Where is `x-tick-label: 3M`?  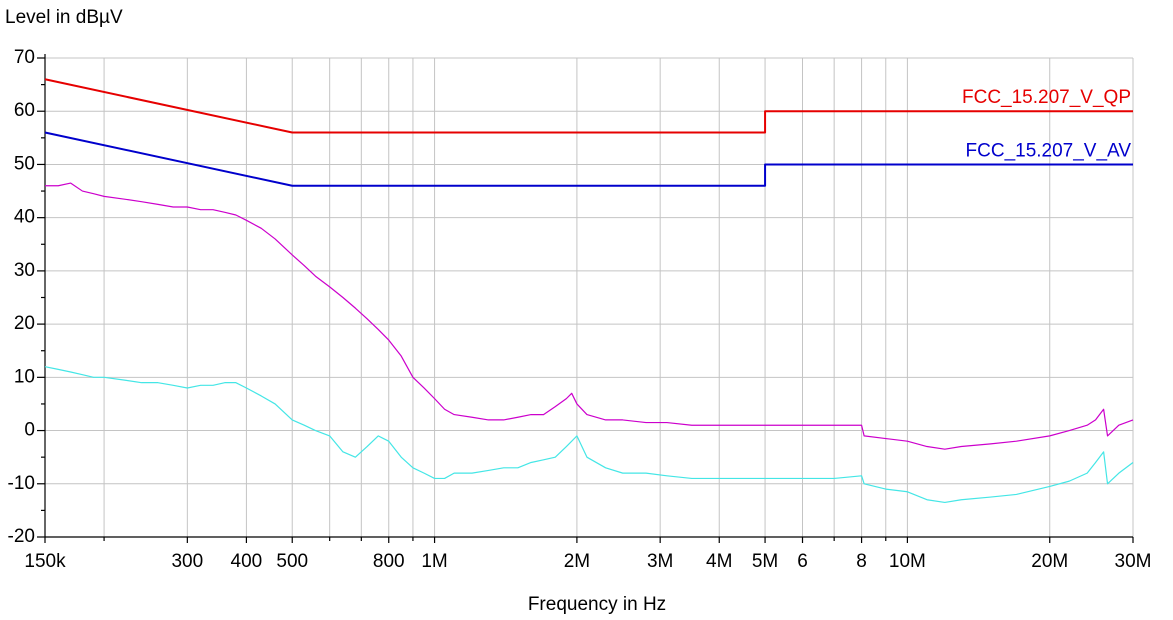 x-tick-label: 3M is located at coordinates (660, 561).